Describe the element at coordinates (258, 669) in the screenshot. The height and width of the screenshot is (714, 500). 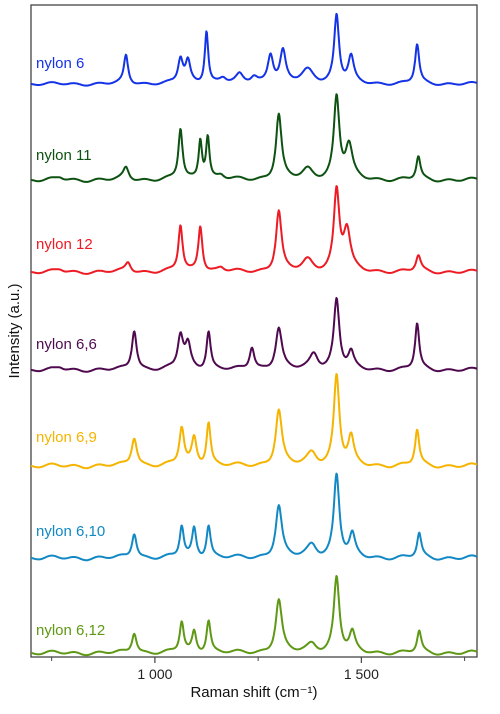
I see `x-axis-ticks: 1 000 1 500` at that location.